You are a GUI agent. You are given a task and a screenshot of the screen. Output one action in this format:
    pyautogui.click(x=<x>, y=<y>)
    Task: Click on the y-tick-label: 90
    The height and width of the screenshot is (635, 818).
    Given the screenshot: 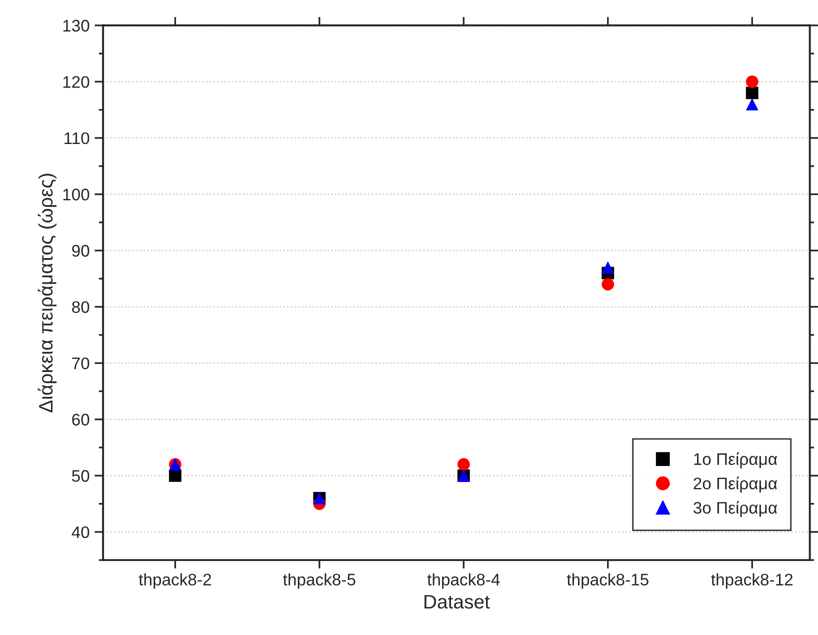 What is the action you would take?
    pyautogui.click(x=81, y=250)
    